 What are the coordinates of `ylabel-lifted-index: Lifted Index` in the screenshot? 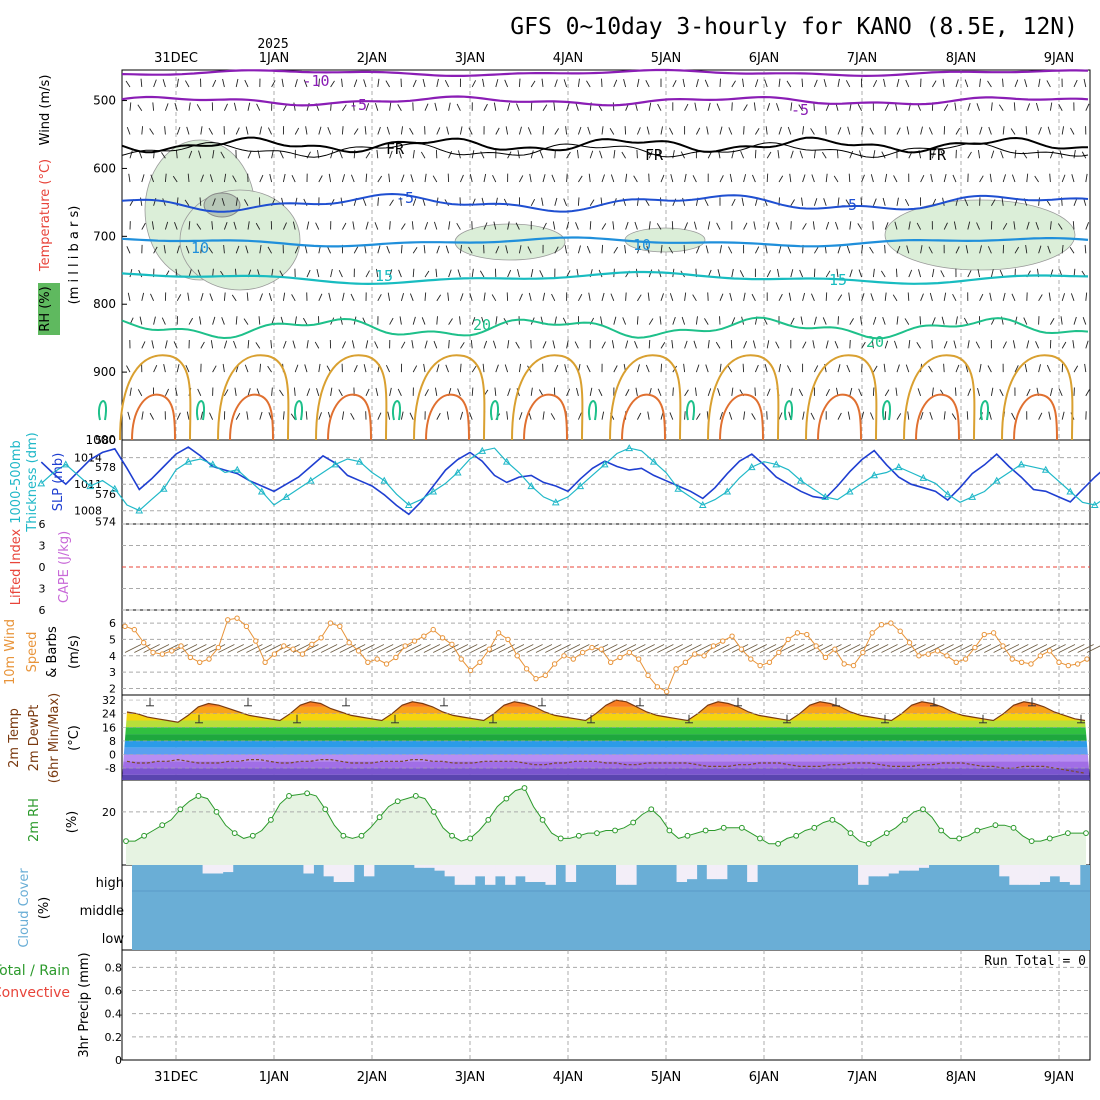 It's located at (16, 566).